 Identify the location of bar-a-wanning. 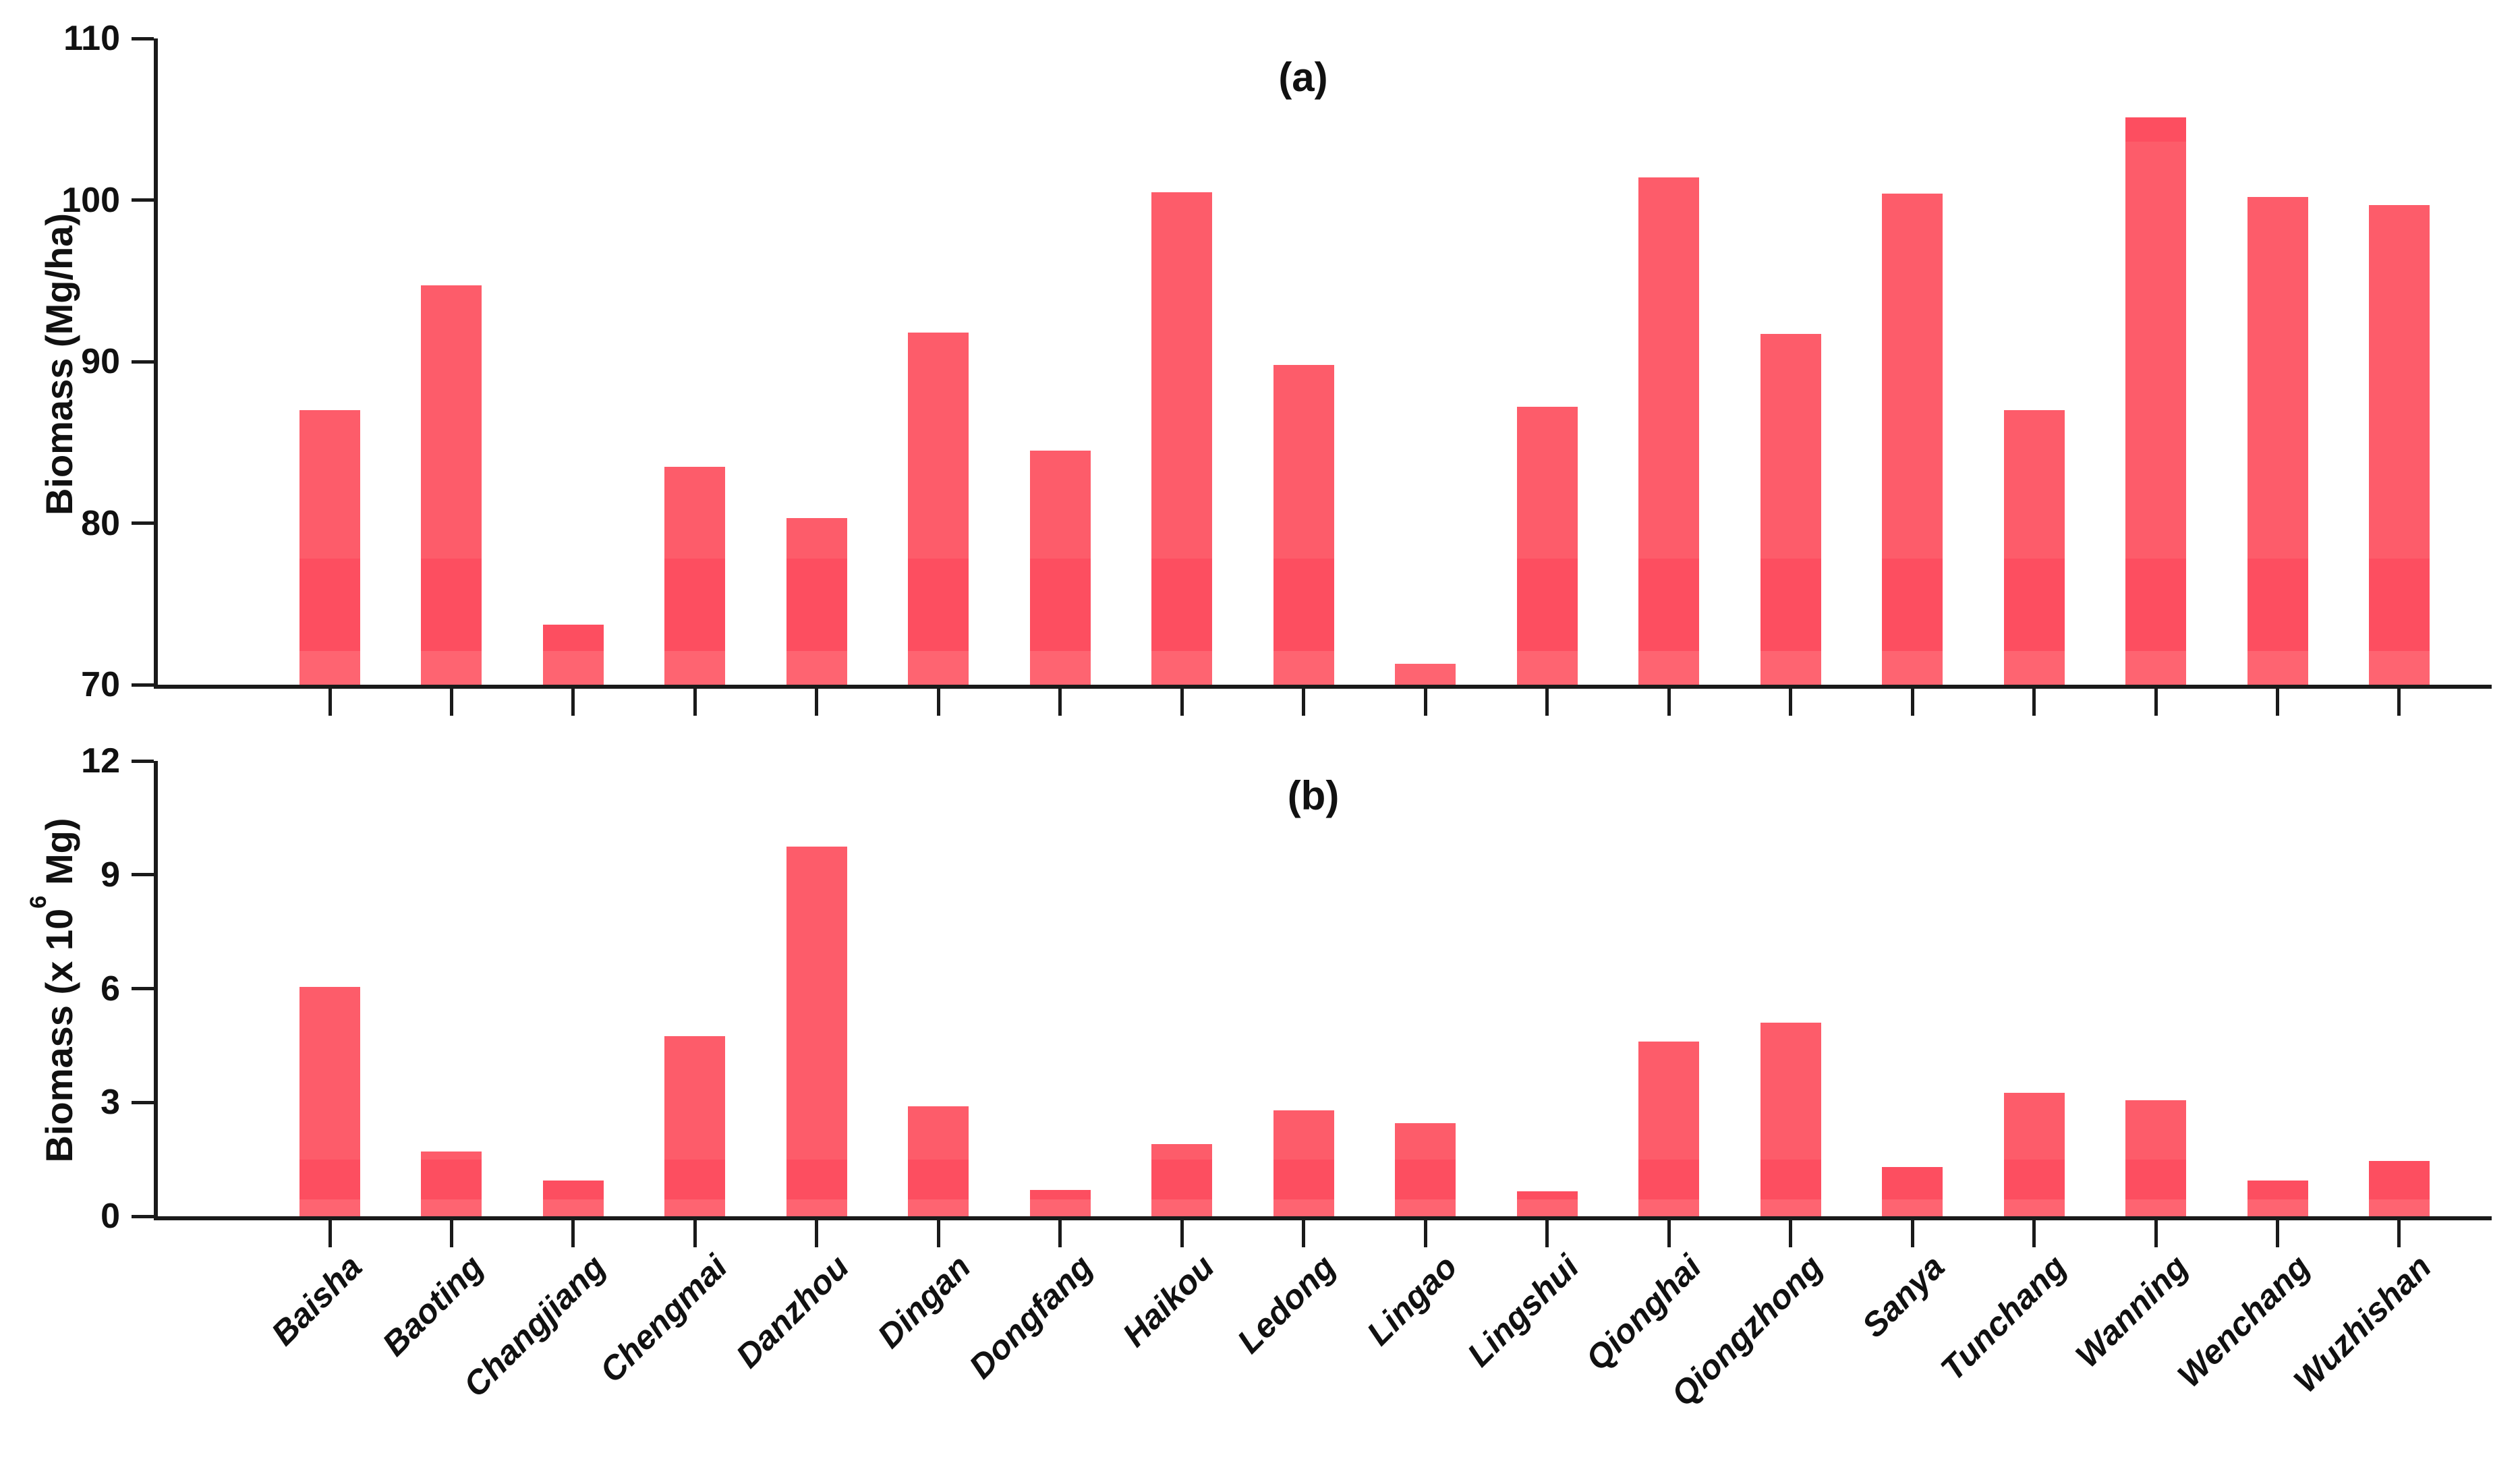
(2156, 401).